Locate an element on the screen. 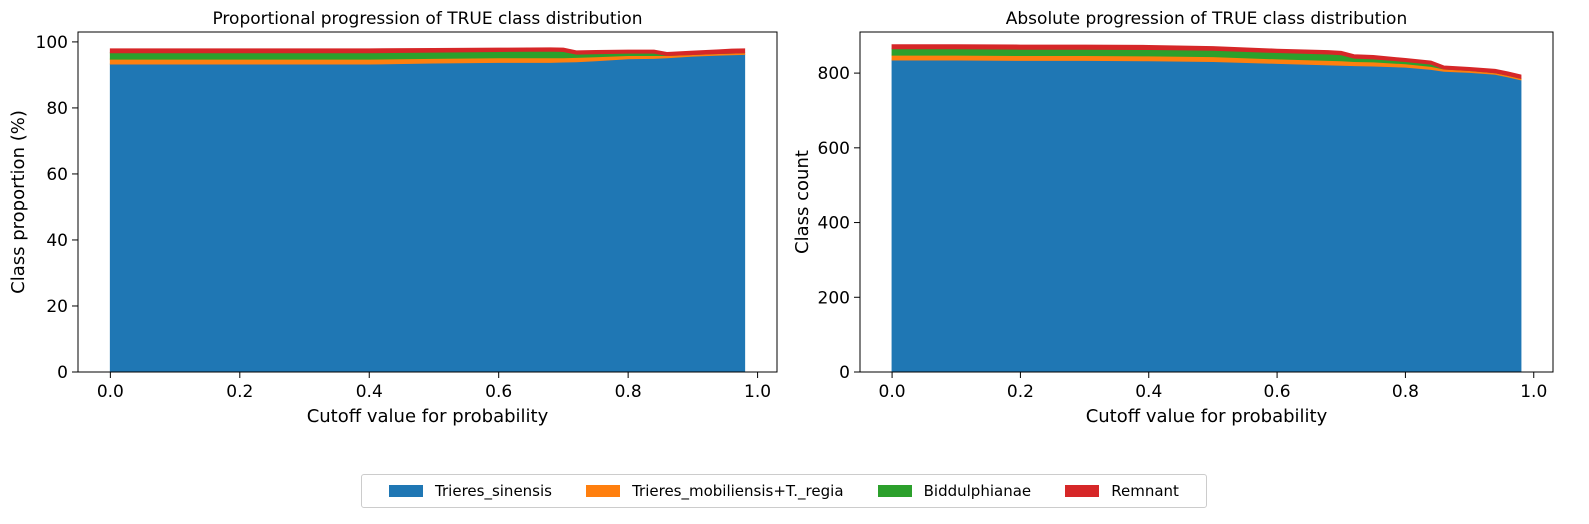 Image resolution: width=1589 pixels, height=524 pixels. y-tick-label-1-4: 80 is located at coordinates (57, 109).